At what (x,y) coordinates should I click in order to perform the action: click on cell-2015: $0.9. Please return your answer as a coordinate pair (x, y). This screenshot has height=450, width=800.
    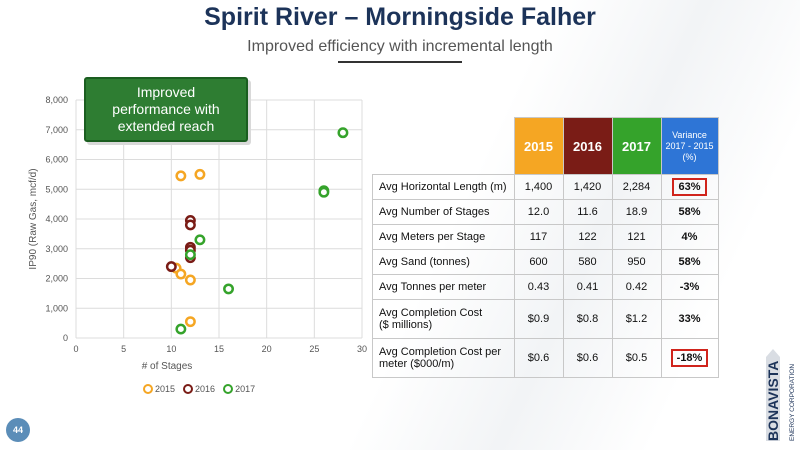
    Looking at the image, I should click on (538, 319).